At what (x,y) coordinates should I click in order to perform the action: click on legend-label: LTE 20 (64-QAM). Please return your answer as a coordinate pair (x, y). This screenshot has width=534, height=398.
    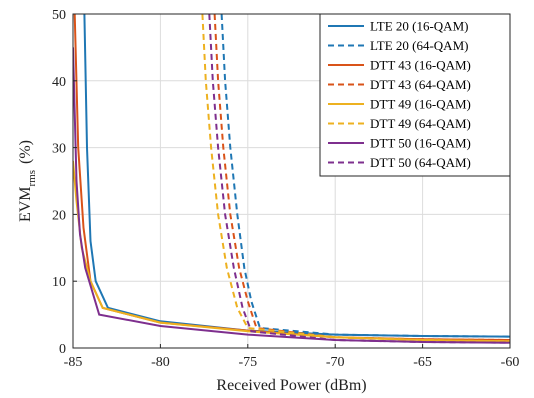
    Looking at the image, I should click on (419, 45).